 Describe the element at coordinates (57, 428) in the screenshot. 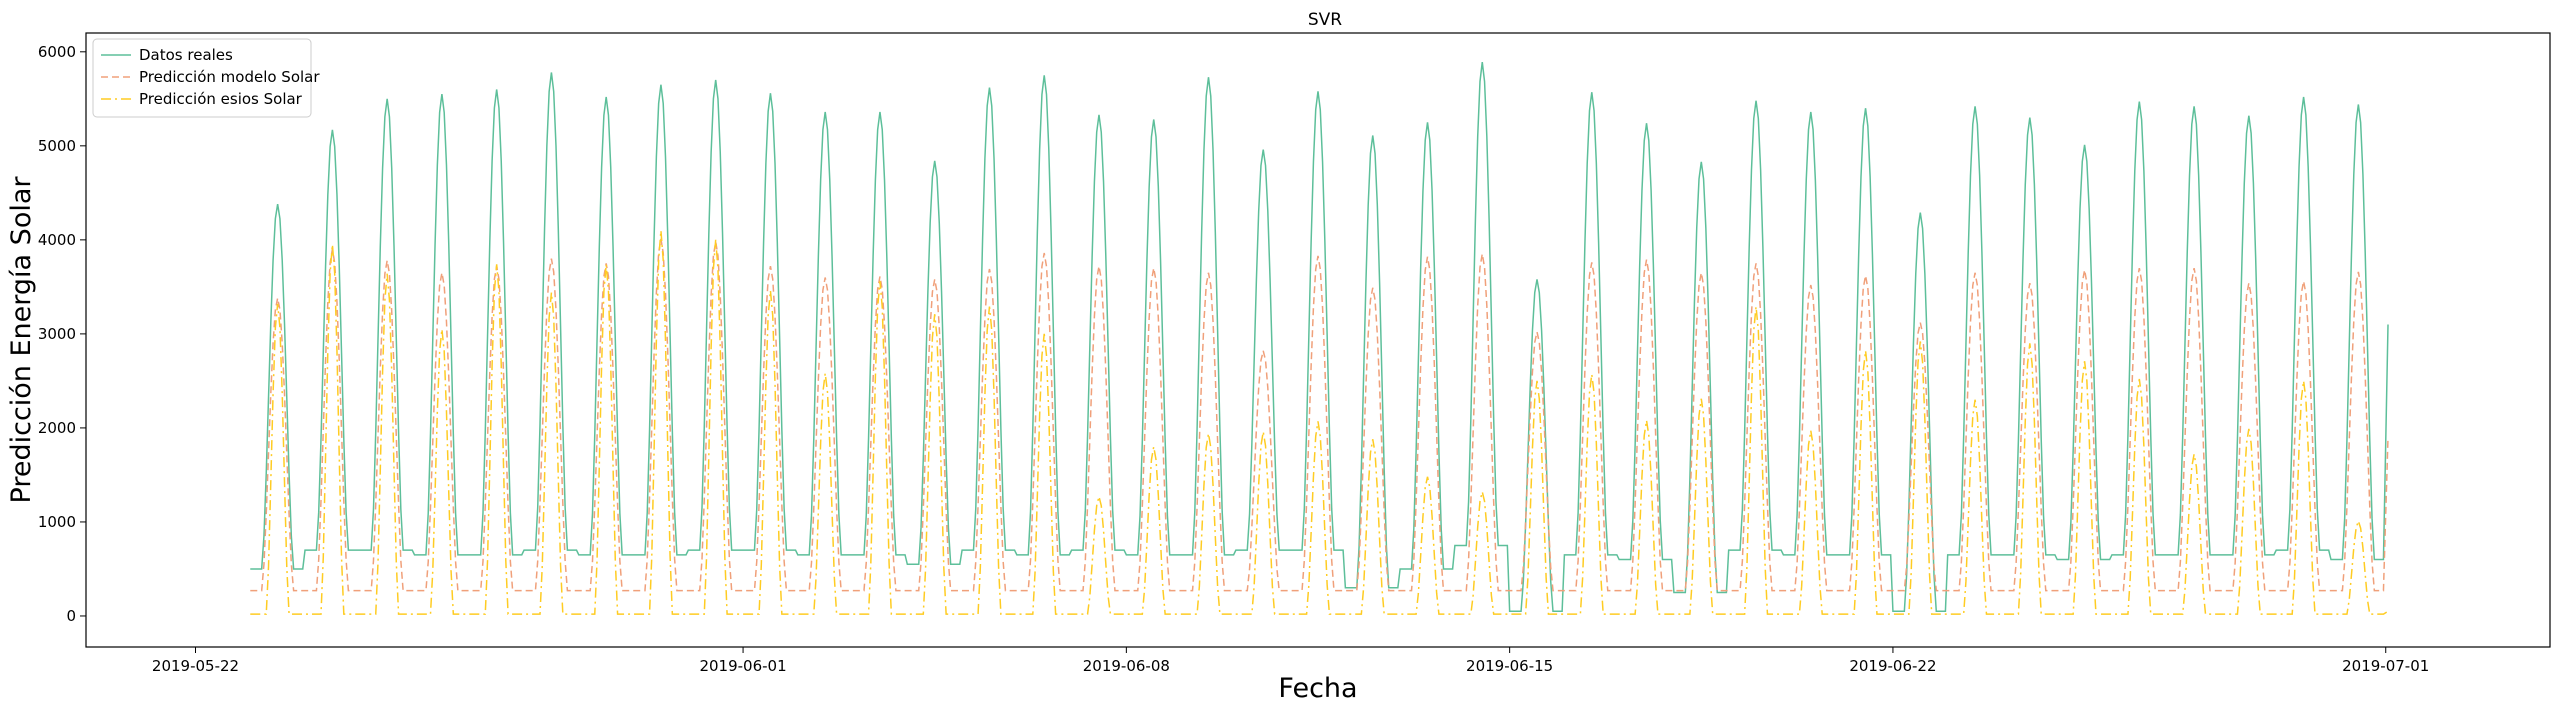

I see `y-tick-label: 2000` at that location.